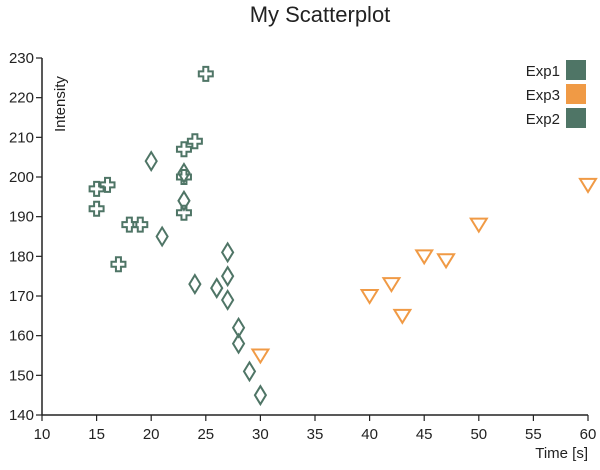  What do you see at coordinates (151, 434) in the screenshot?
I see `x-tick-label: 20` at bounding box center [151, 434].